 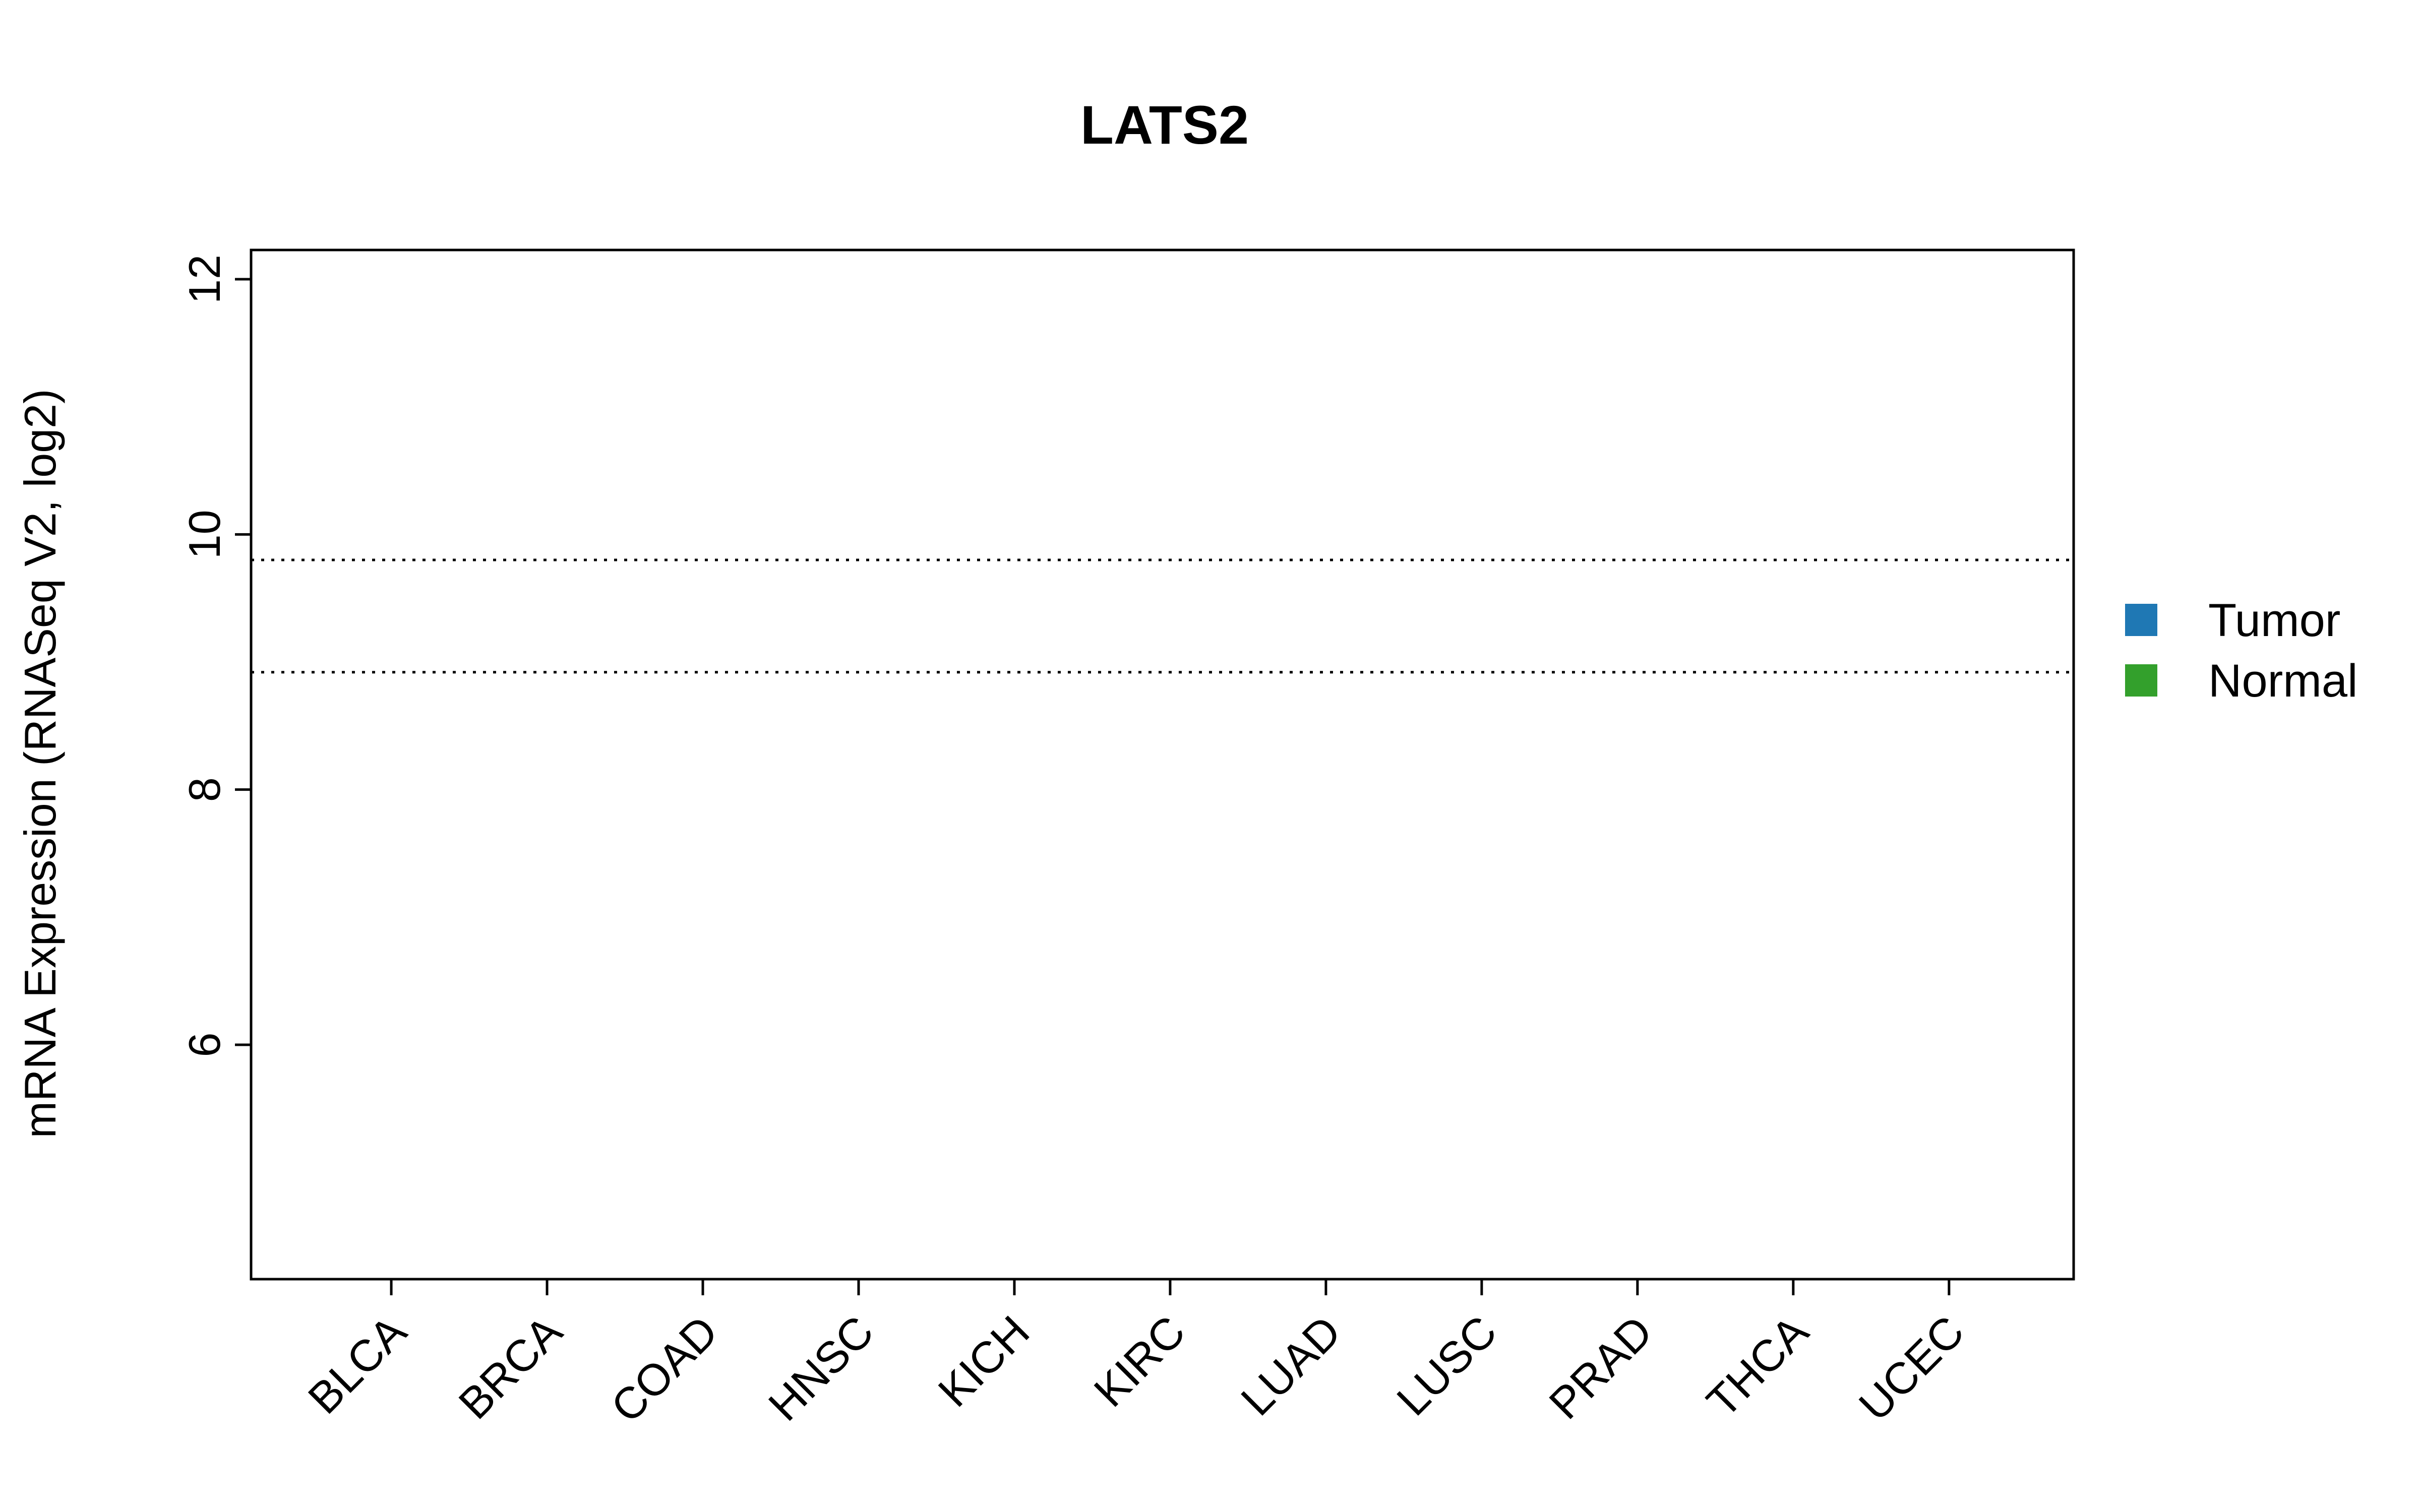 I want to click on x-tick-label-ucec: UCEC, so click(x=1911, y=1368).